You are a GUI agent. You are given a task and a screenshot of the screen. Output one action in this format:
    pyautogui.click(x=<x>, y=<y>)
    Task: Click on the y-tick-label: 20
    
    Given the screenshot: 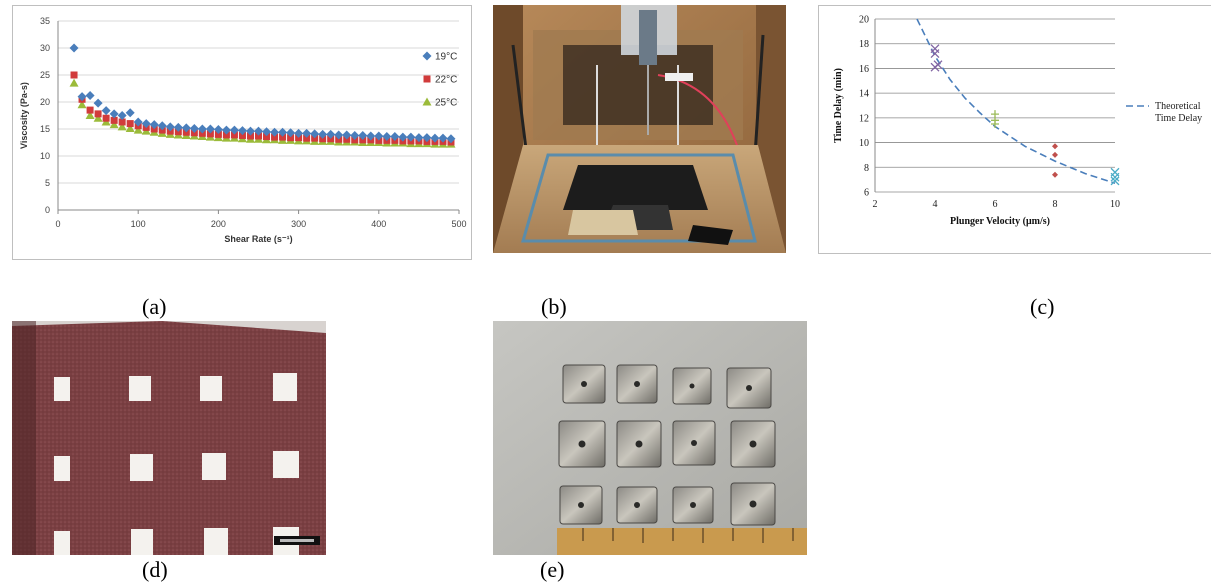 What is the action you would take?
    pyautogui.click(x=864, y=20)
    